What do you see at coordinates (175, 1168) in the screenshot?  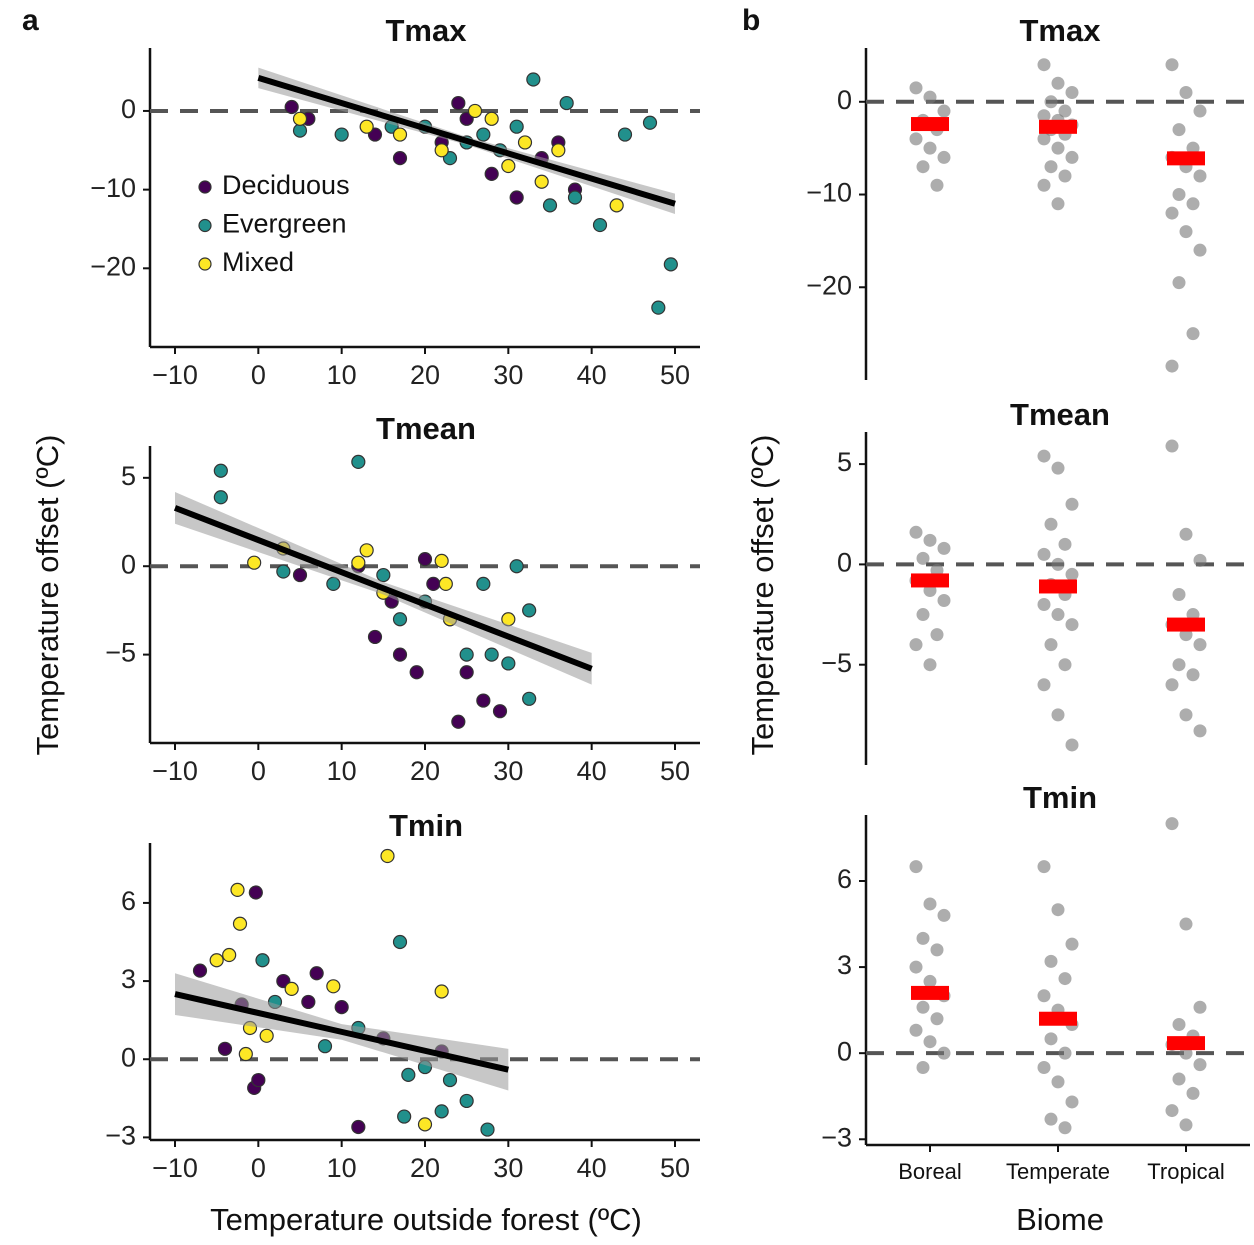 I see `x-tick-label: −10` at bounding box center [175, 1168].